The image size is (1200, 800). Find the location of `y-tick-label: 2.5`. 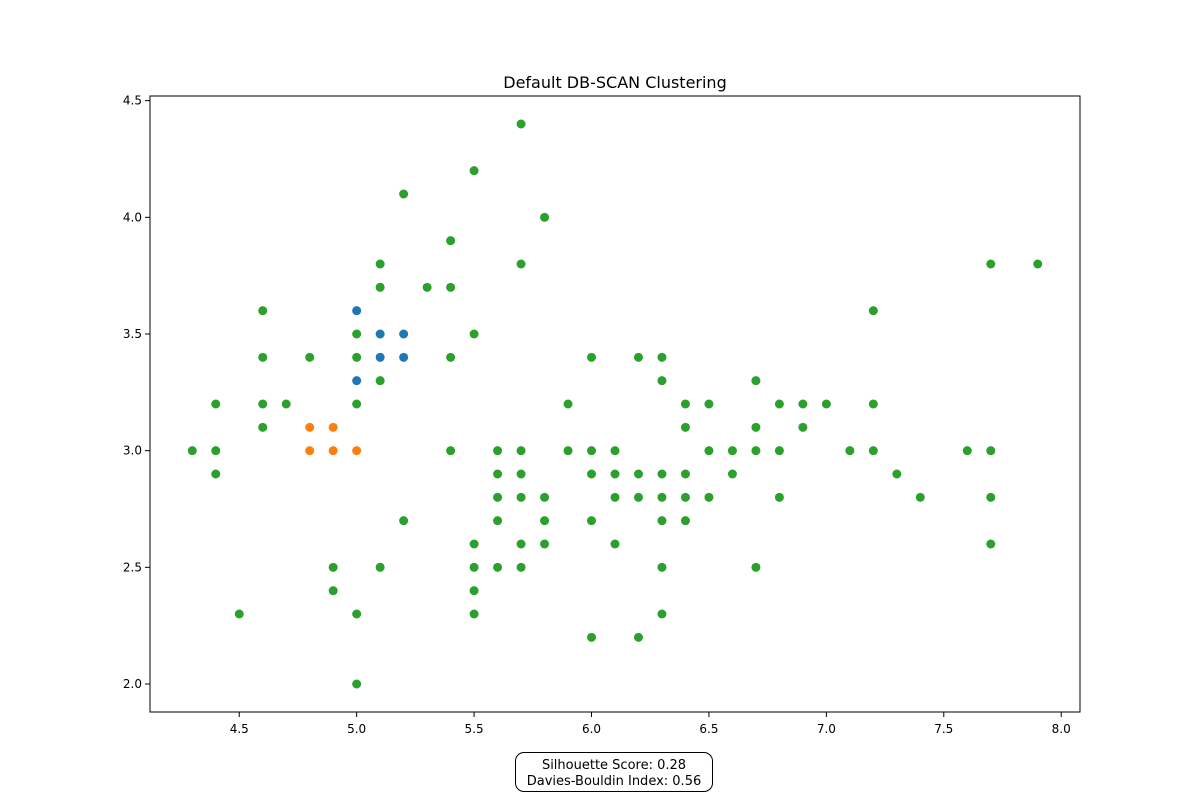

y-tick-label: 2.5 is located at coordinates (132, 567).